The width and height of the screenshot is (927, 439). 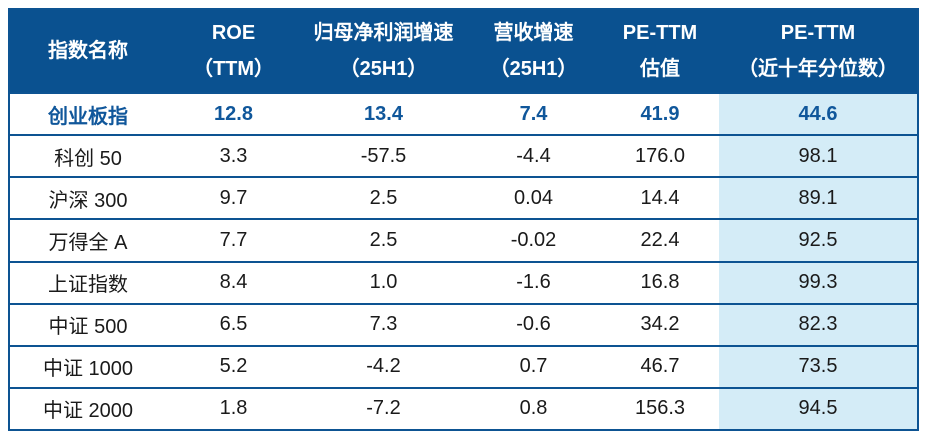 I want to click on index-name-cell: 中证 500, so click(x=87, y=324).